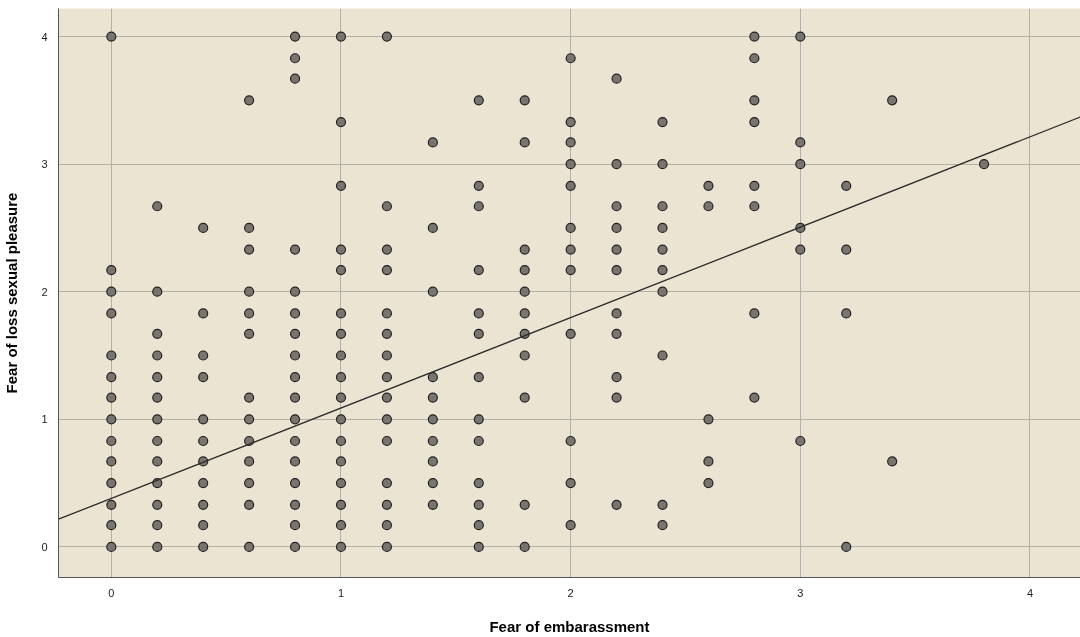 The width and height of the screenshot is (1080, 637). What do you see at coordinates (800, 592) in the screenshot?
I see `x-tick-label: 3` at bounding box center [800, 592].